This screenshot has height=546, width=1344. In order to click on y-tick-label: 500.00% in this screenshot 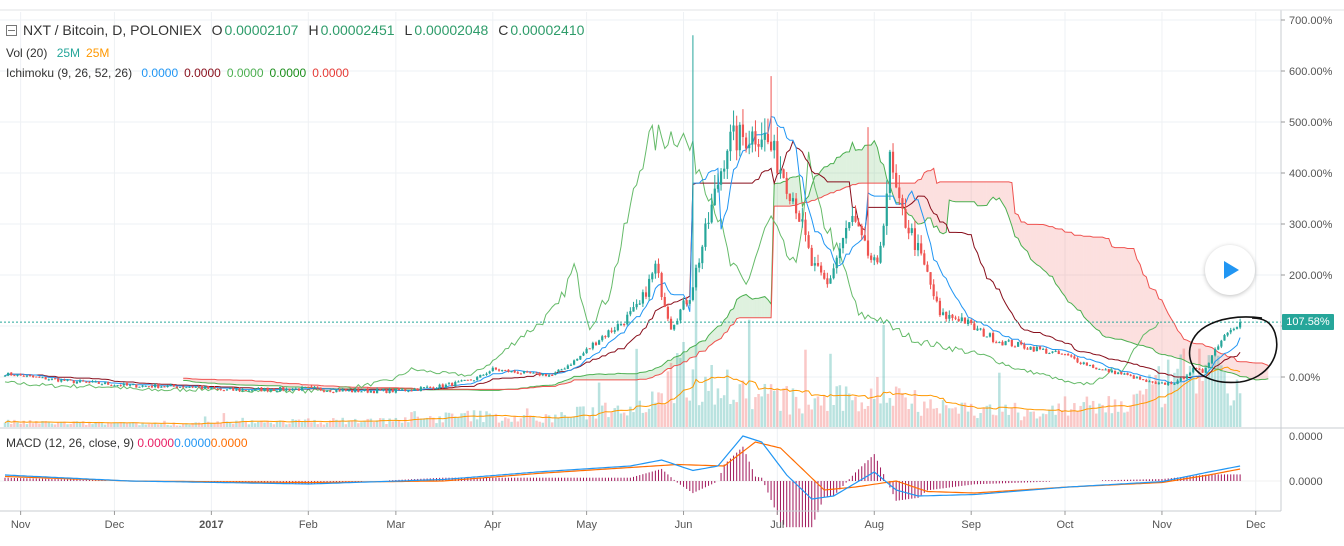, I will do `click(1311, 123)`.